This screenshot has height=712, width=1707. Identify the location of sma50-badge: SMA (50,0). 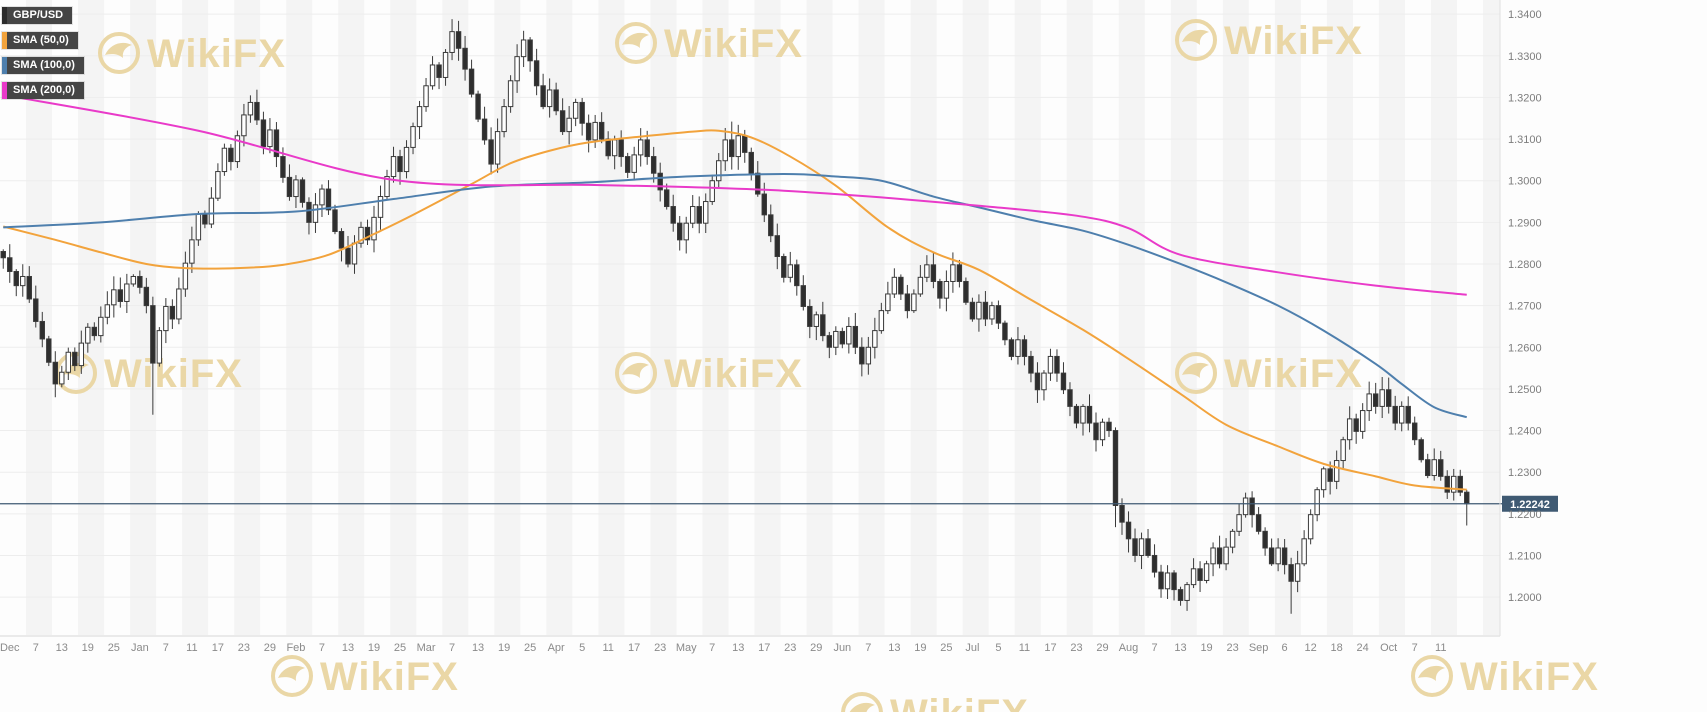
(40, 40).